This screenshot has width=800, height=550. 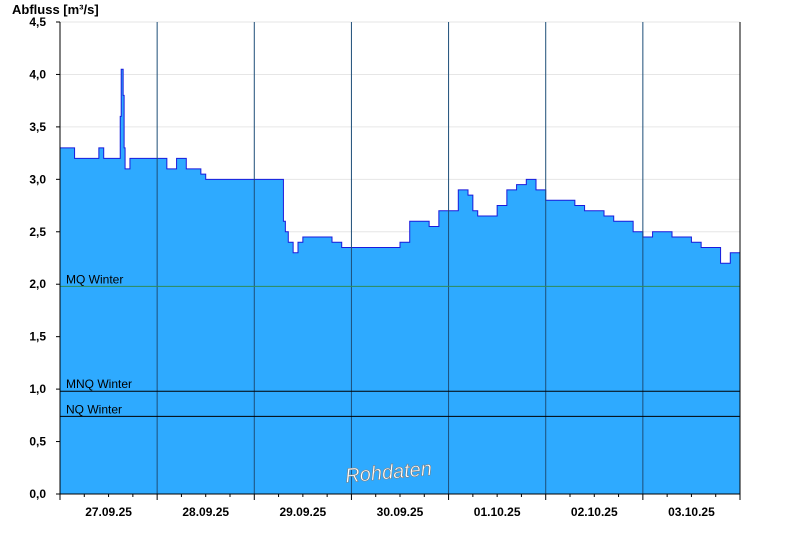 I want to click on y-tick-label: 0,5, so click(x=37, y=442).